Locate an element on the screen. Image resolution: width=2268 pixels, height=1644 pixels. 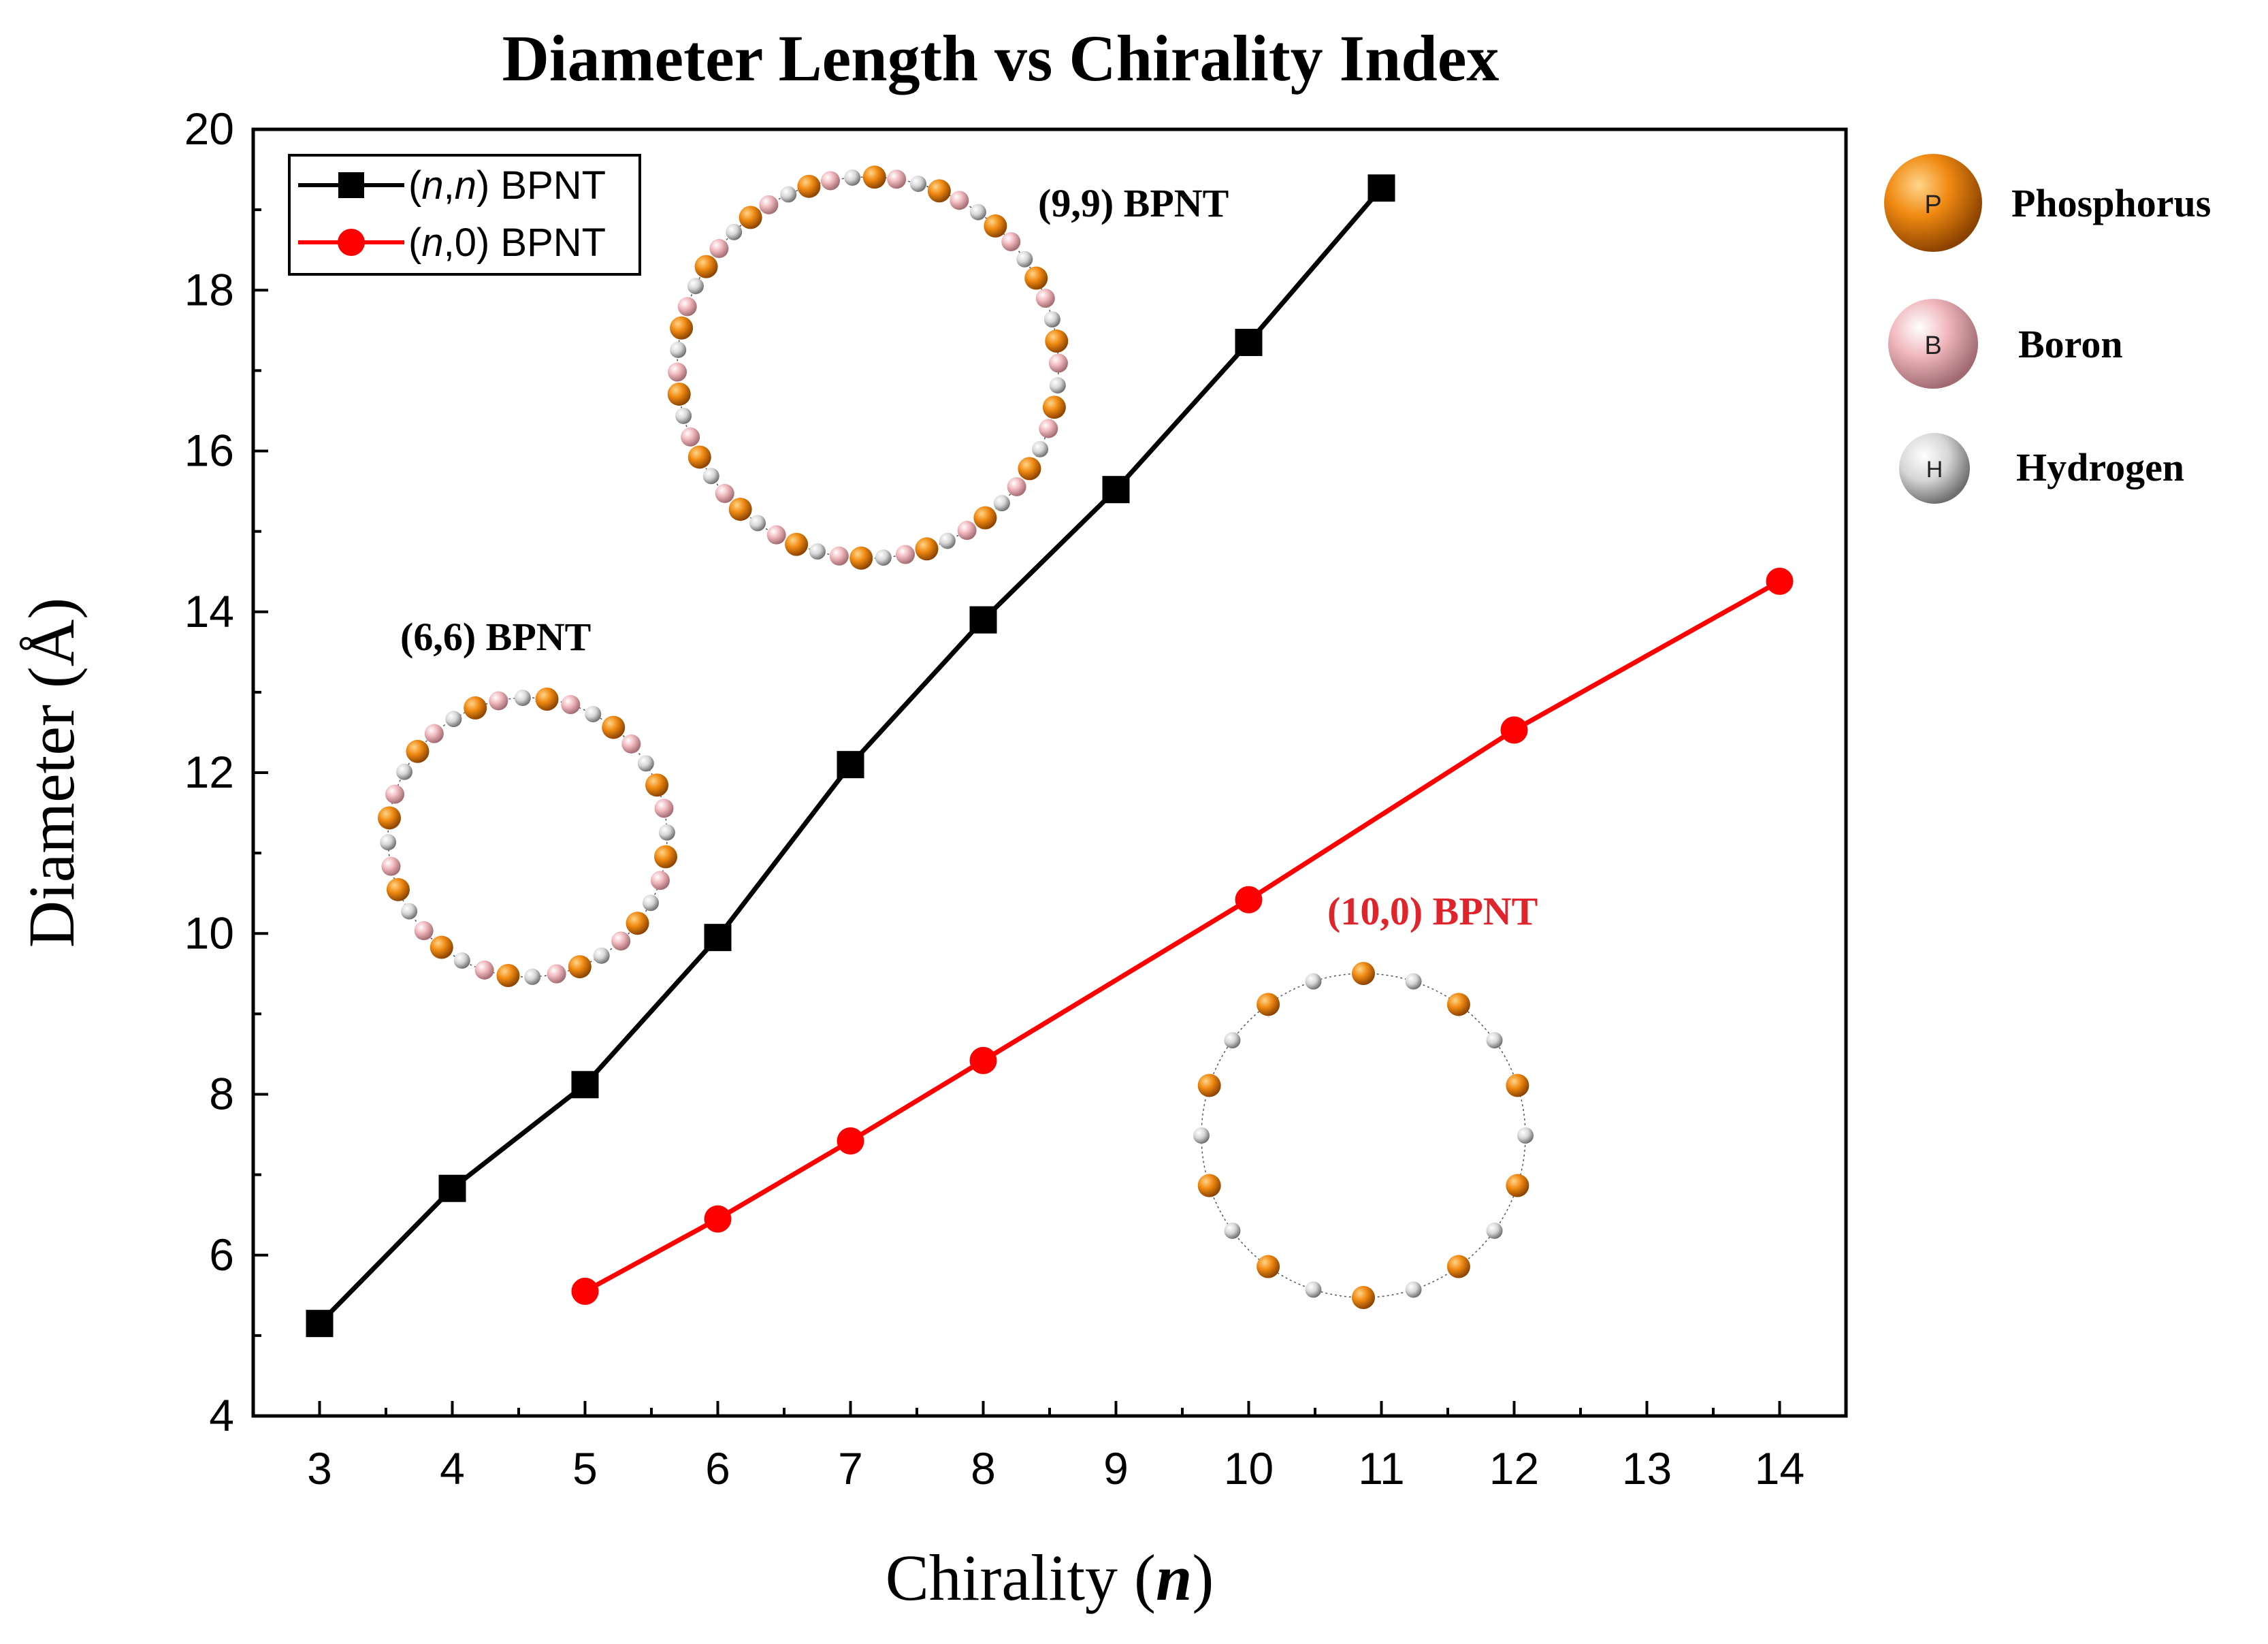
boron-atom-icon is located at coordinates (1933, 344).